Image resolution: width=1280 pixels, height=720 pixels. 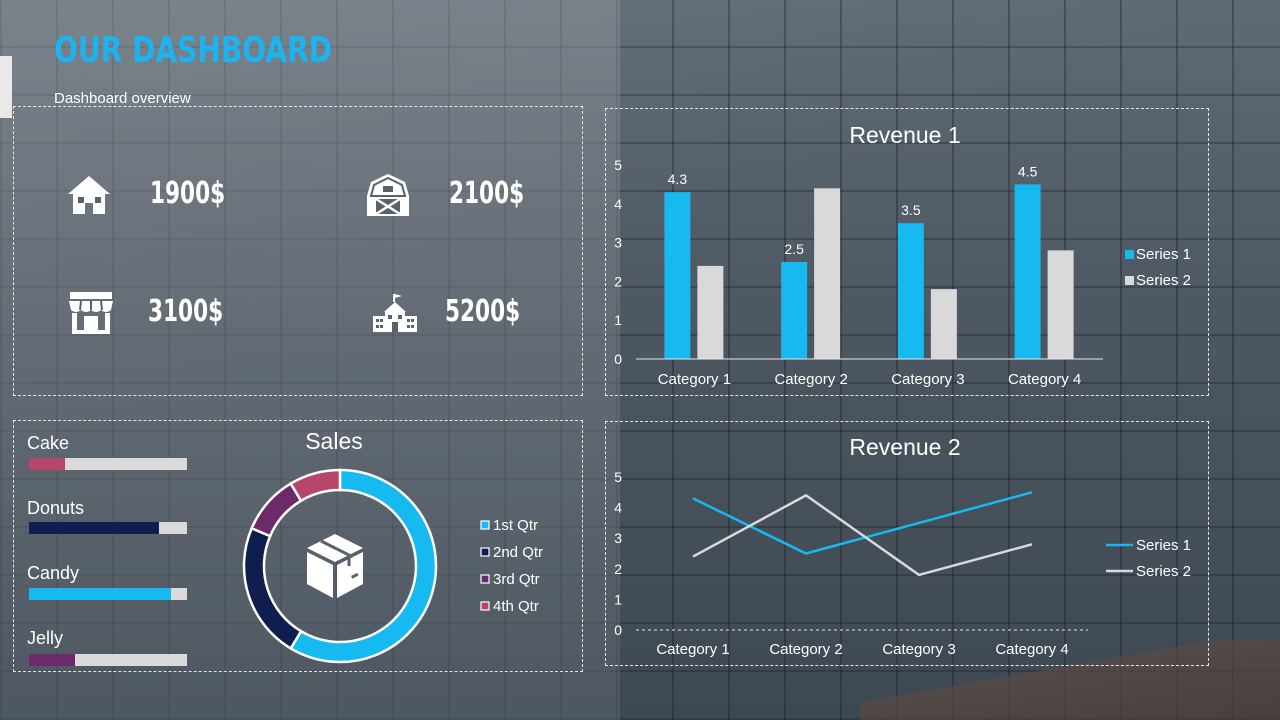 I want to click on sales-legend-label-1: 1st Qtr, so click(x=515, y=525).